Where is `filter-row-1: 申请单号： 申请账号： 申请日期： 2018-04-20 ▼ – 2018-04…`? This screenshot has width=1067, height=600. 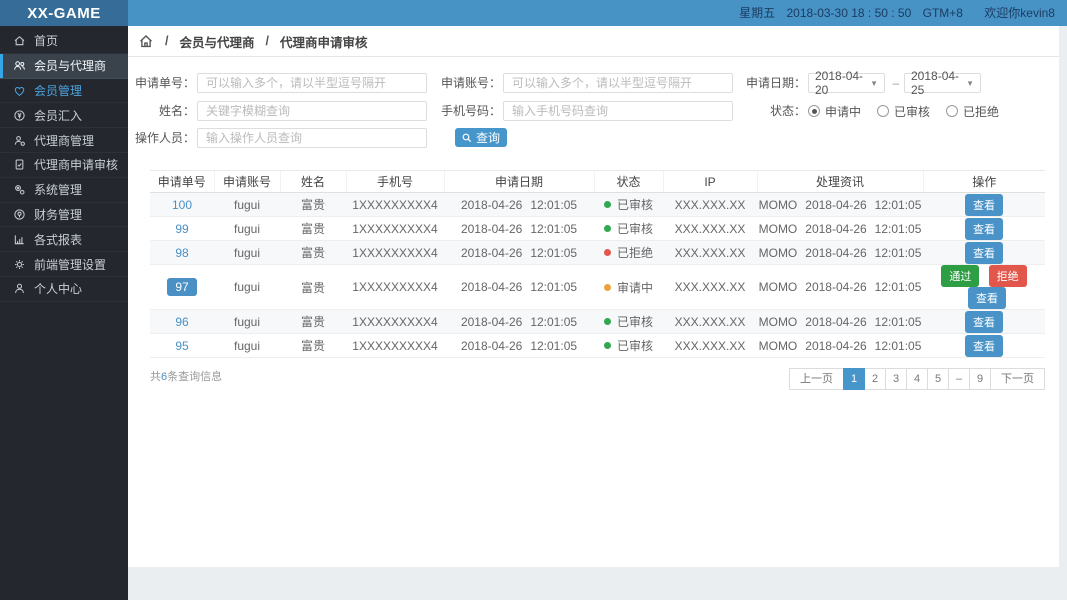 filter-row-1: 申请单号： 申请账号： 申请日期： 2018-04-20 ▼ – 2018-04… is located at coordinates (593, 83).